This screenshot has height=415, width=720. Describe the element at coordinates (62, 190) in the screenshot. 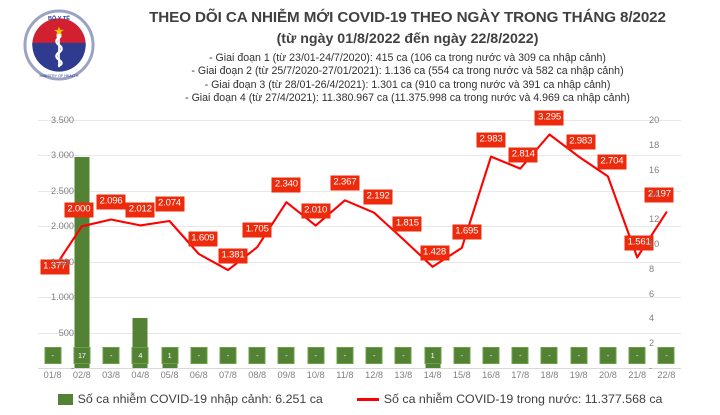

I see `left-axis-tick: 2.500` at that location.